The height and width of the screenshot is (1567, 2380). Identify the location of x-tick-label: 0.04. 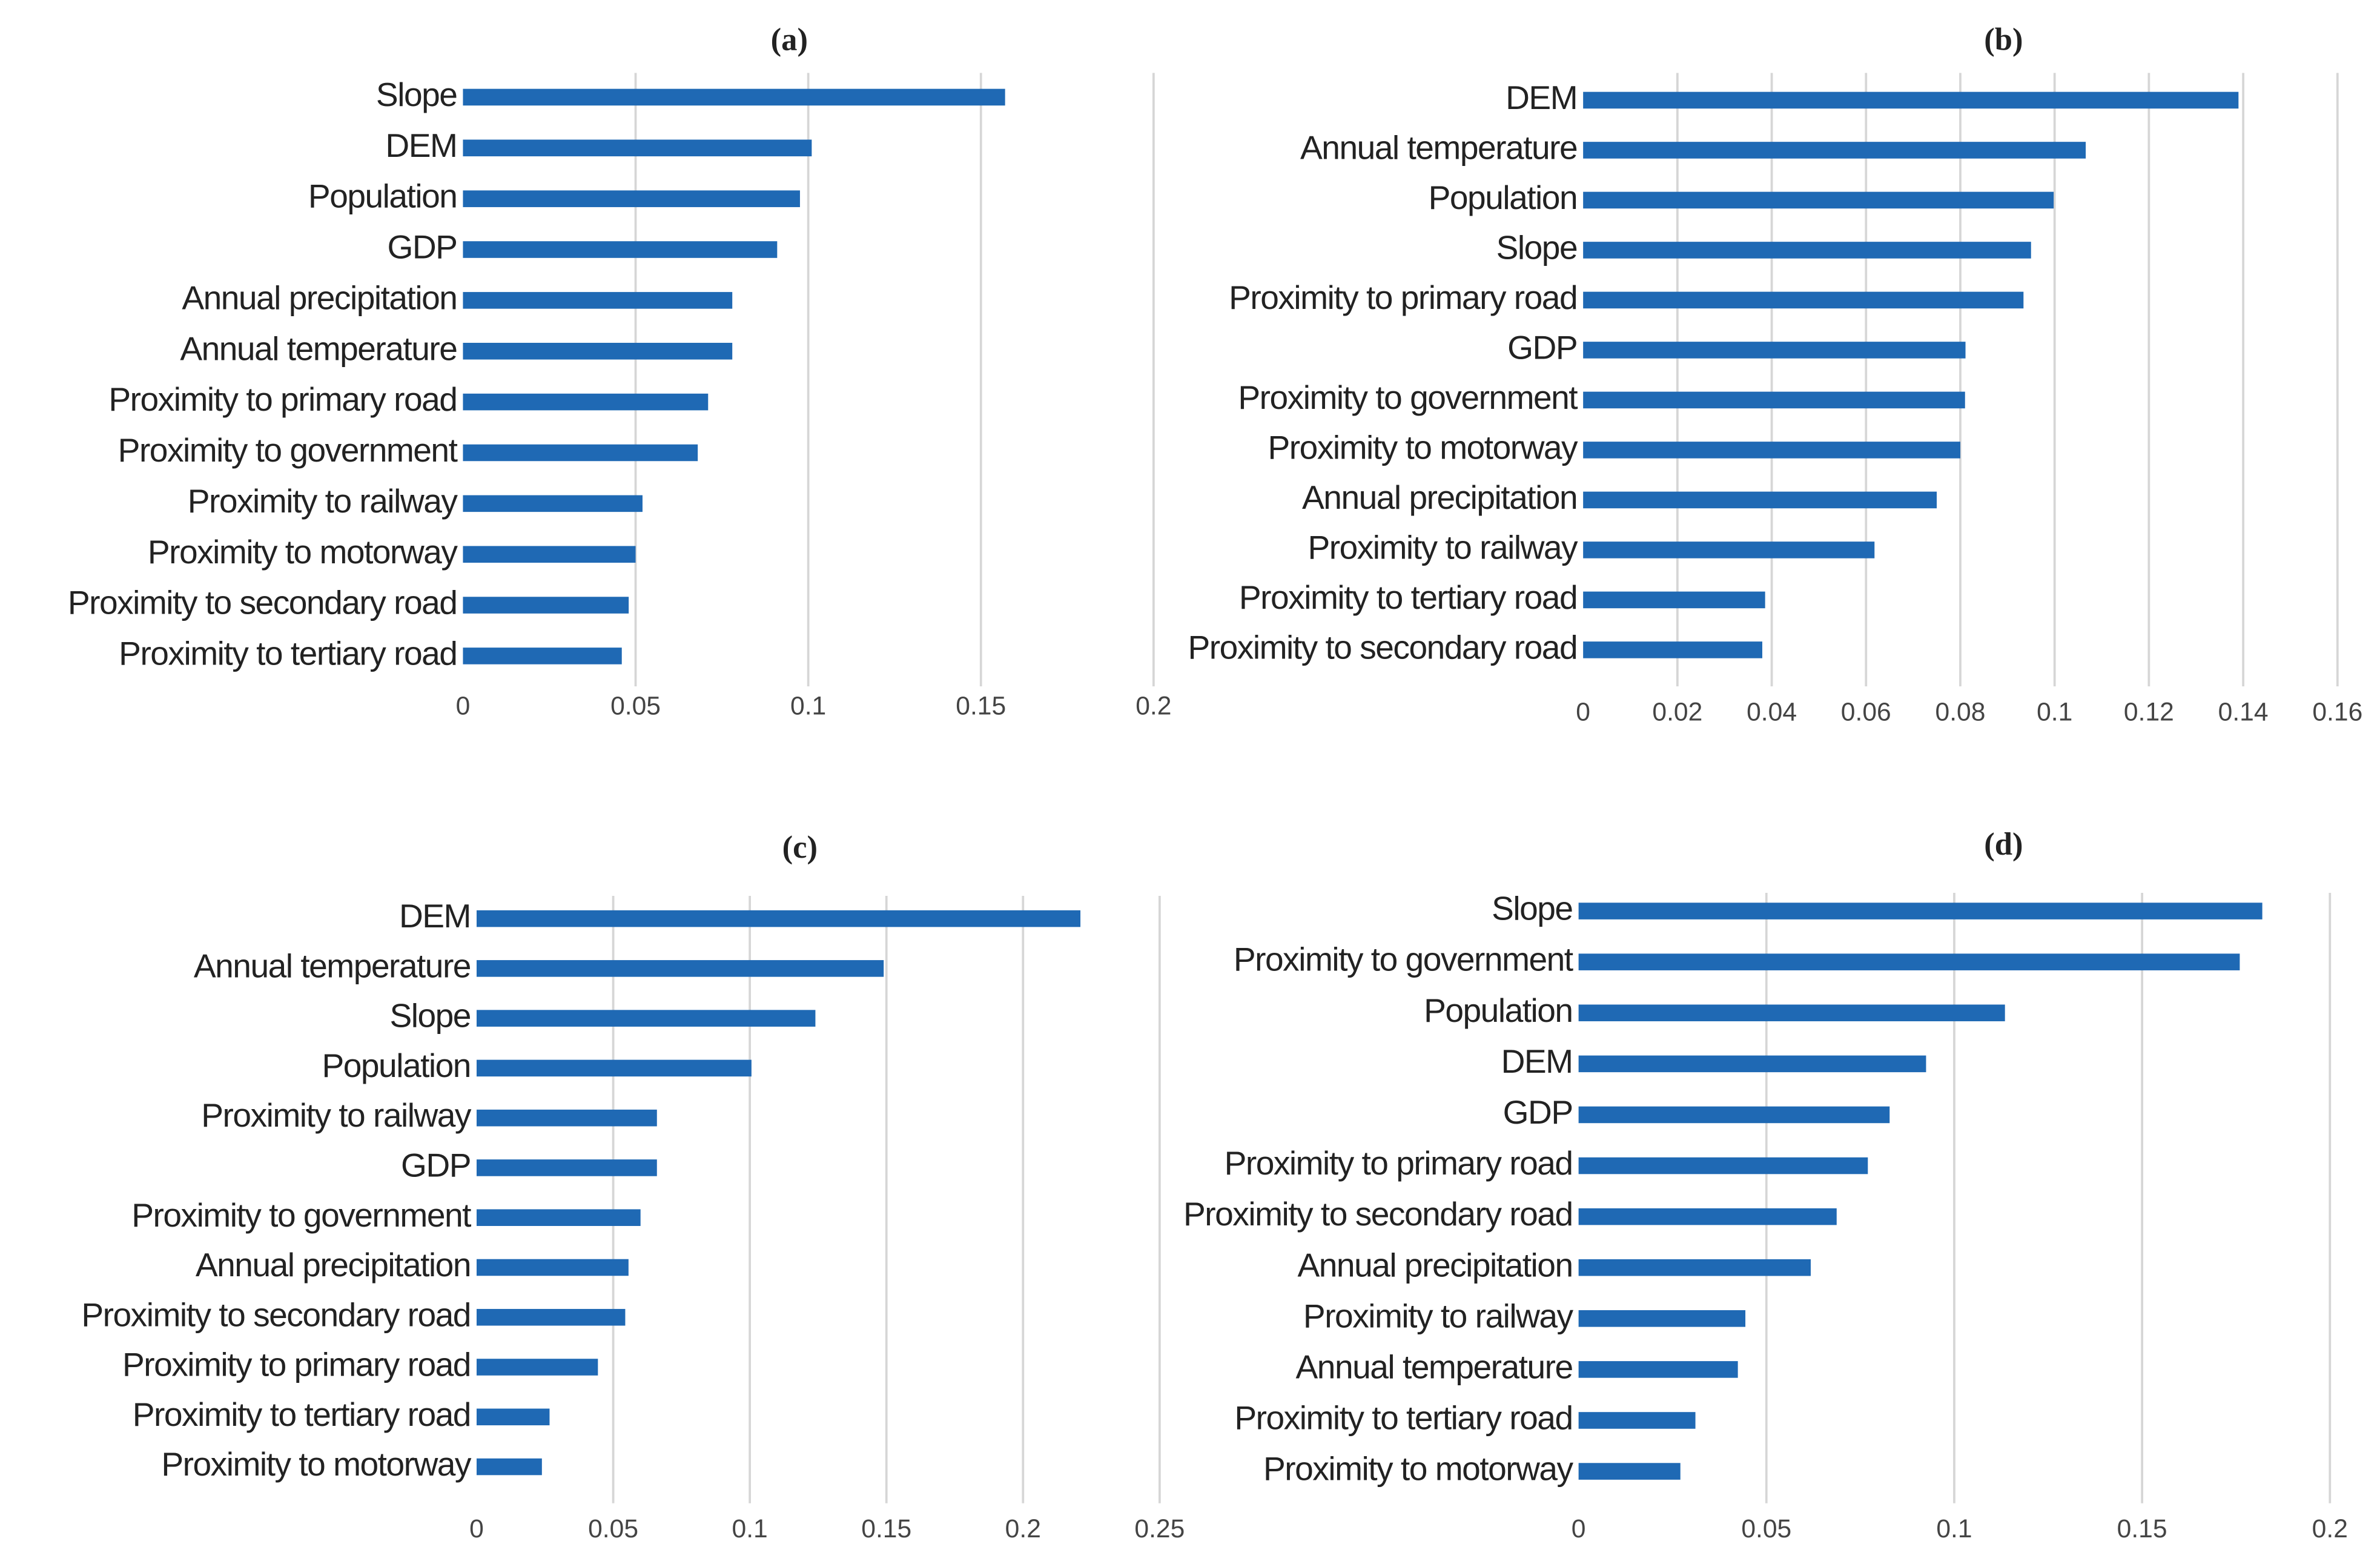
(1772, 711).